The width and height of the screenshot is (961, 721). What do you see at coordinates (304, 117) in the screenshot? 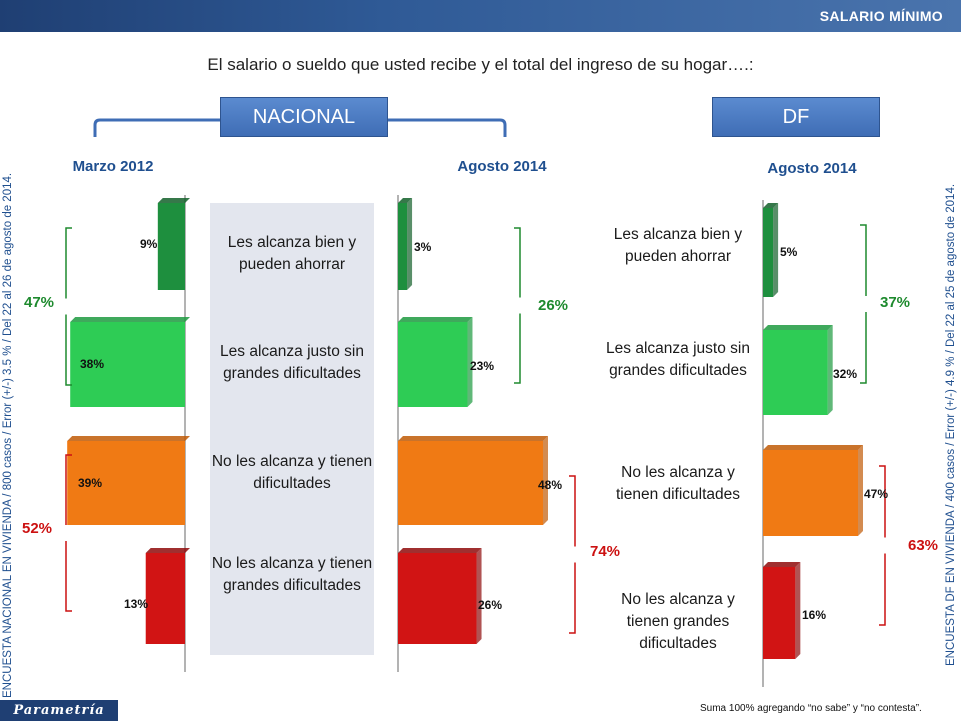
I see `group-nacional: NACIONAL` at bounding box center [304, 117].